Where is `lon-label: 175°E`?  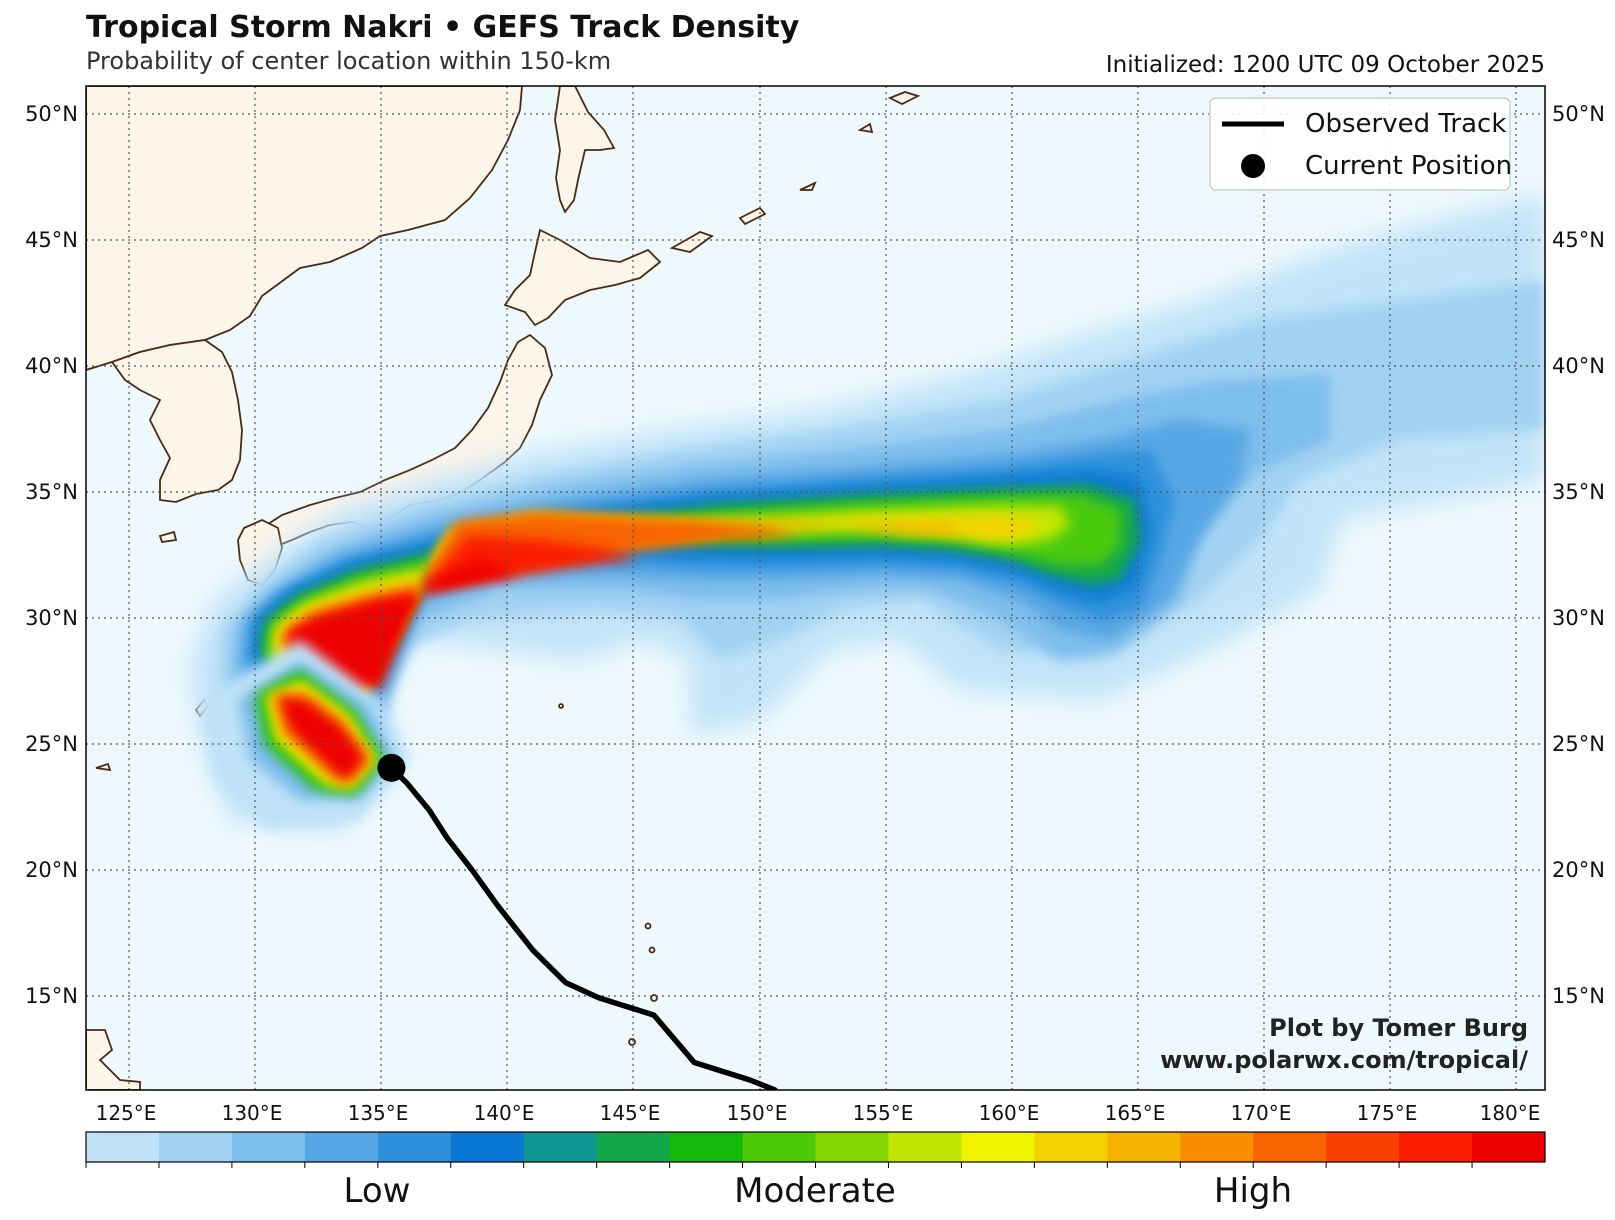 lon-label: 175°E is located at coordinates (1387, 1113).